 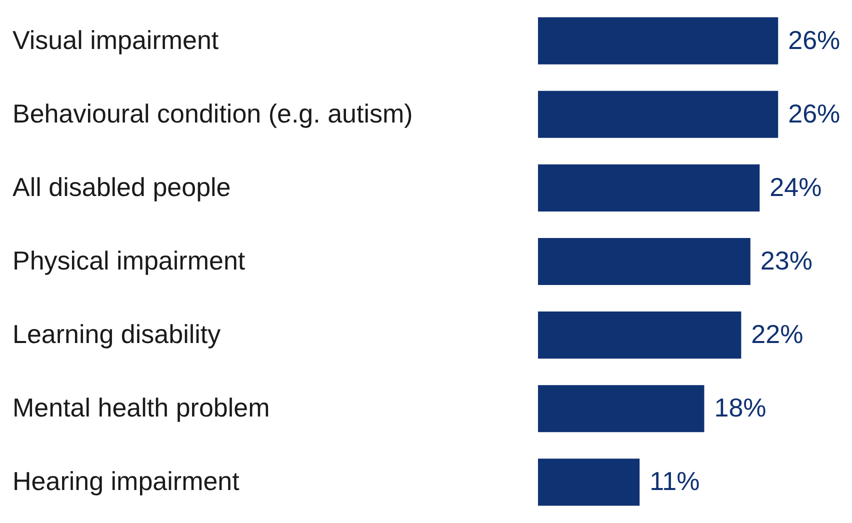 I want to click on data-label: 22%, so click(x=777, y=334).